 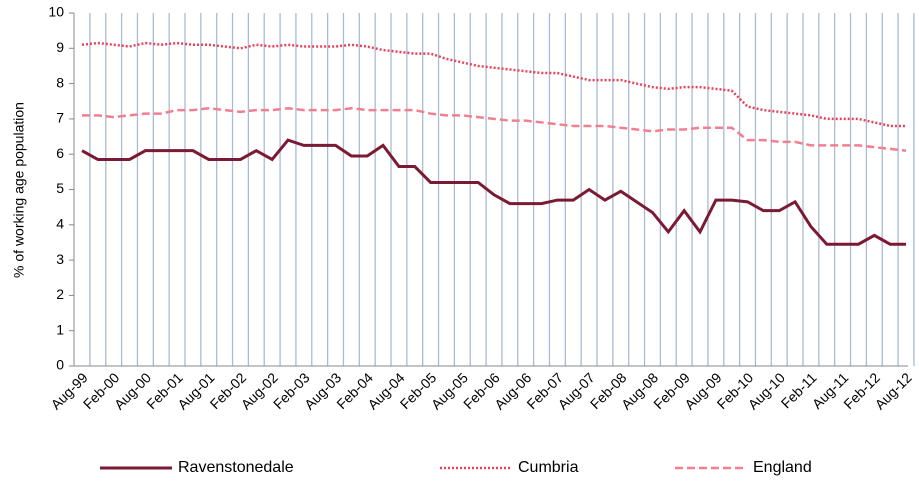 I want to click on series-line, so click(x=494, y=129).